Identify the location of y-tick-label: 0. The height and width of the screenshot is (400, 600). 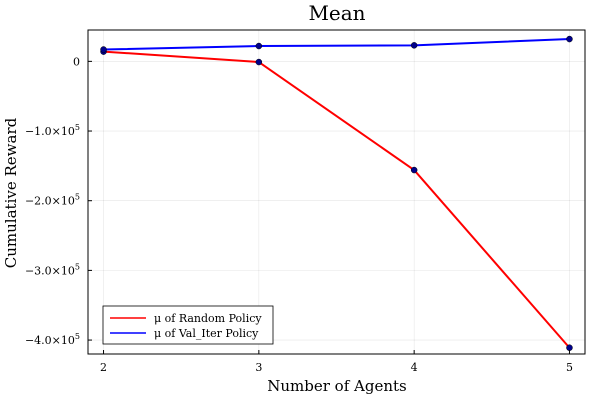
(76, 61).